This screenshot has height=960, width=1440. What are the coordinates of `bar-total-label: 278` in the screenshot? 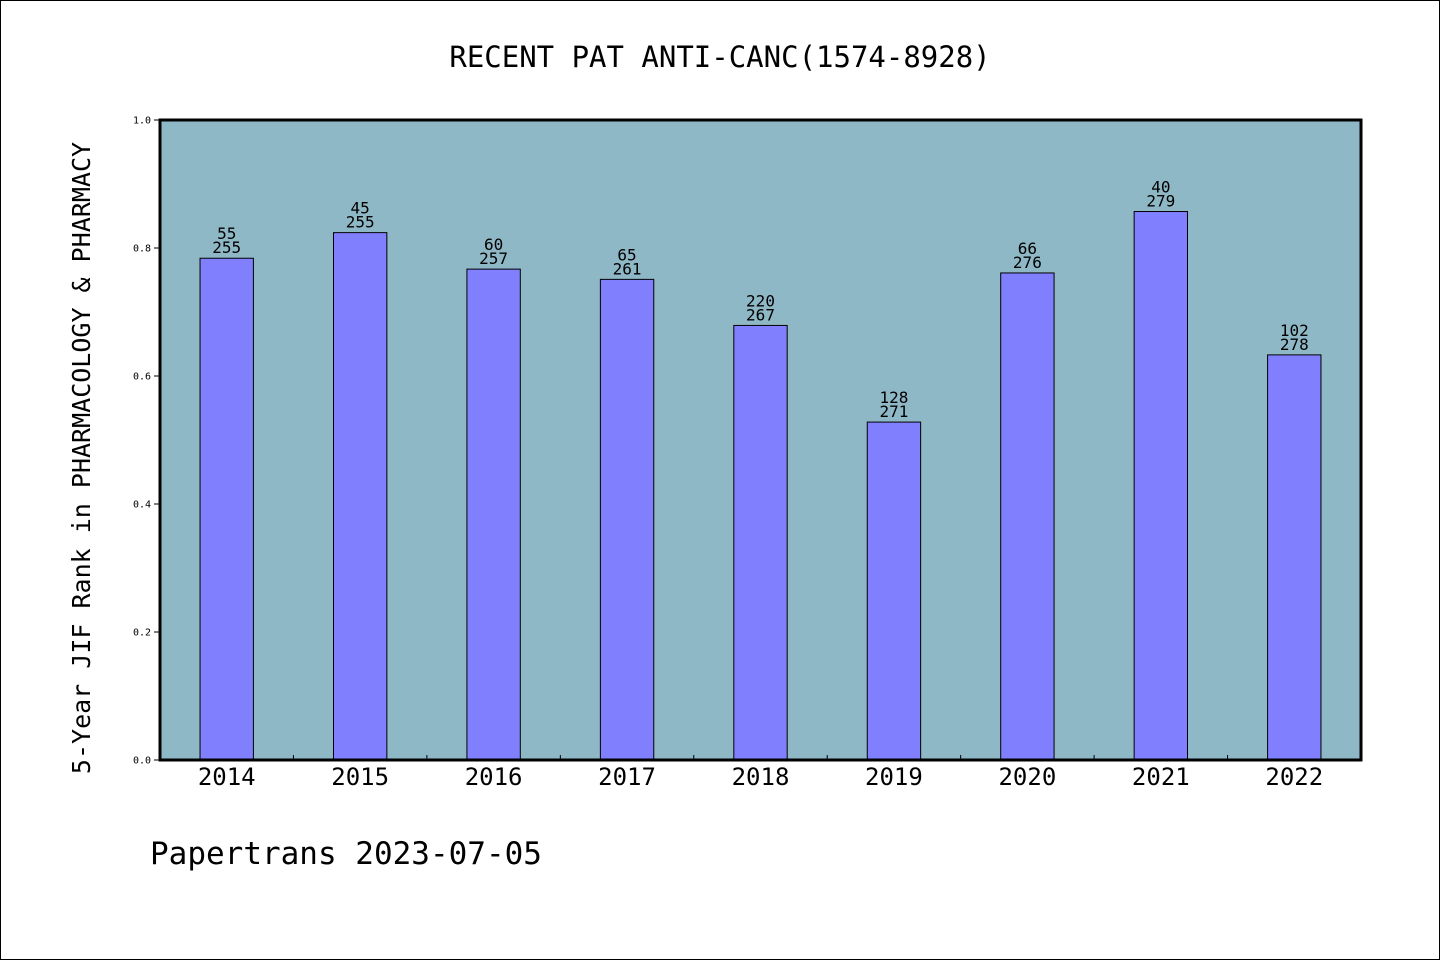 It's located at (1294, 344).